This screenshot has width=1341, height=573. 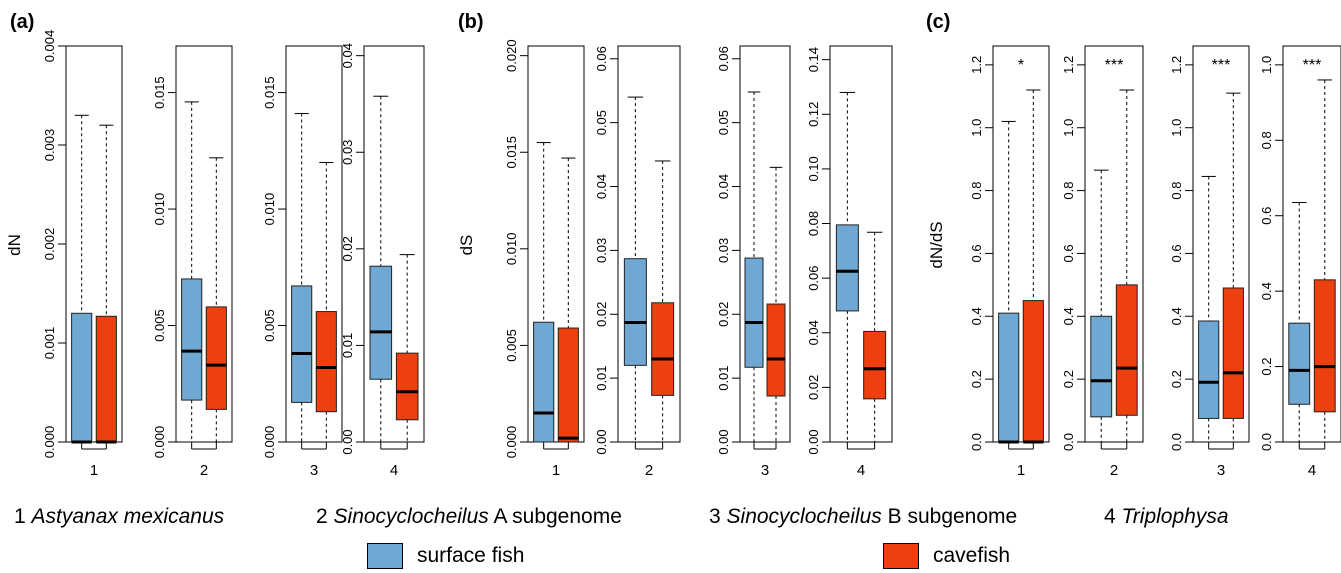 I want to click on subplot-1: 0.000 0.001 0.002 0.003 0.004 1, so click(x=82, y=254).